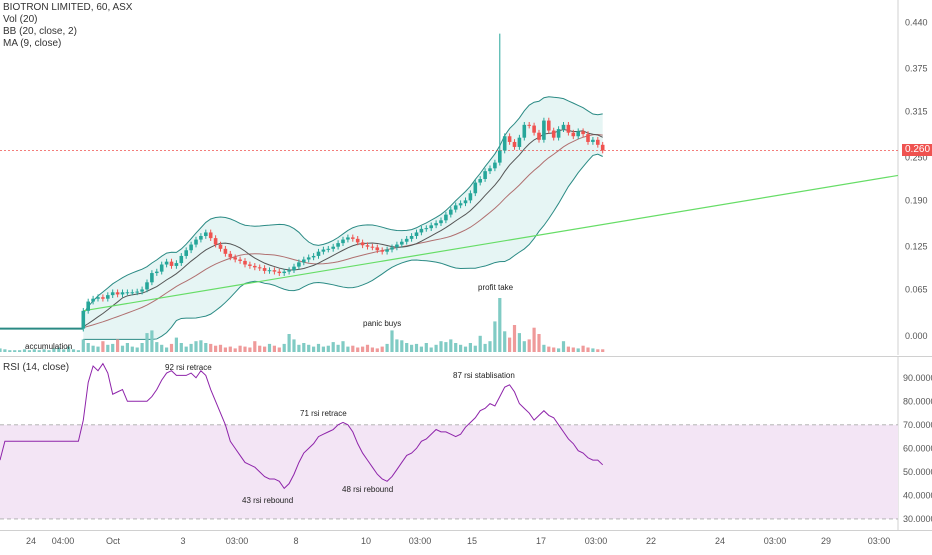 This screenshot has width=932, height=555. What do you see at coordinates (916, 69) in the screenshot?
I see `price-tick-label: 0.375` at bounding box center [916, 69].